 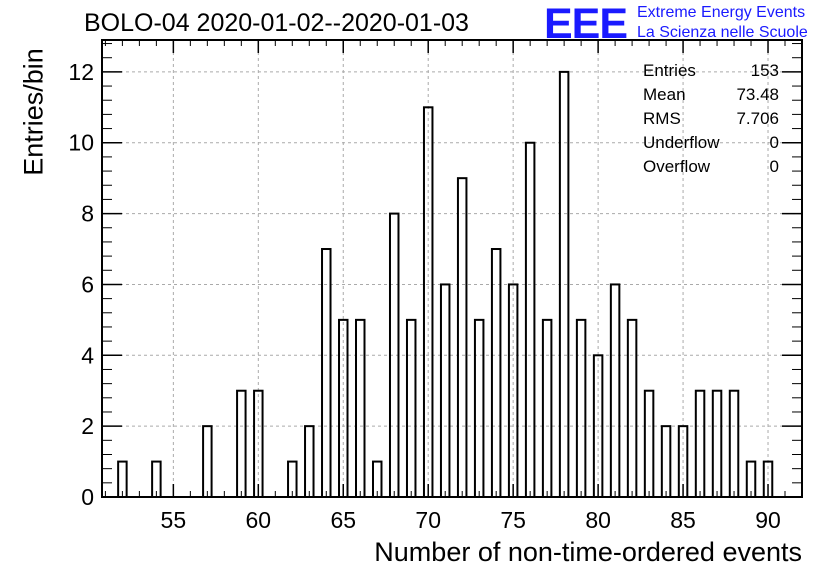 I want to click on chart-title: BOLO-04 2020-01-02--2020-01-03, so click(x=276, y=23).